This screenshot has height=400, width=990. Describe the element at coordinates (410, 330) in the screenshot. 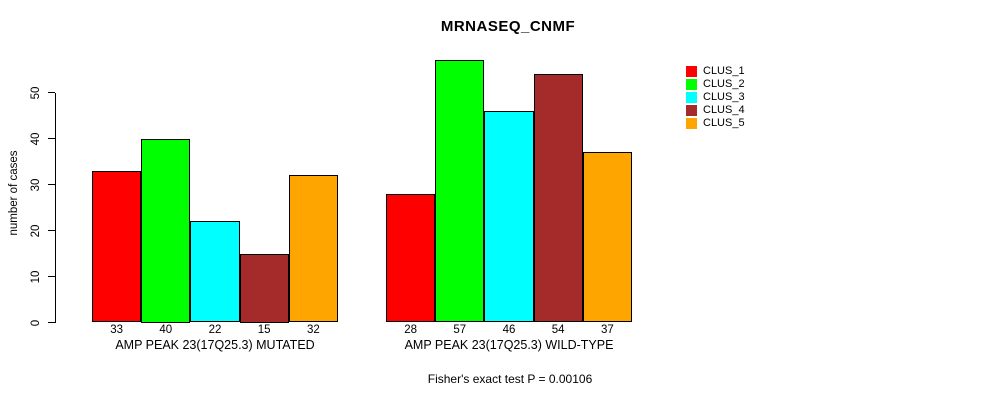

I see `bar-value-label: 28` at that location.